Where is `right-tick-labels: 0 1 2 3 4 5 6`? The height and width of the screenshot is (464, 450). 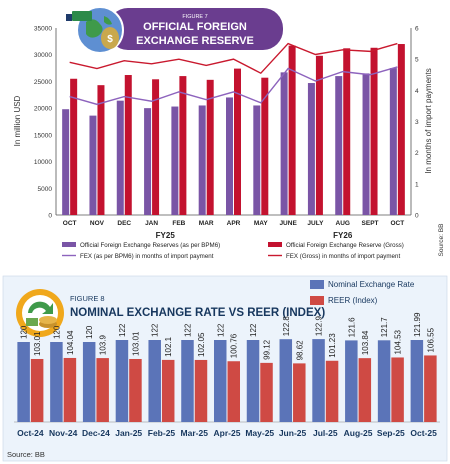 right-tick-labels: 0 1 2 3 4 5 6 is located at coordinates (417, 123).